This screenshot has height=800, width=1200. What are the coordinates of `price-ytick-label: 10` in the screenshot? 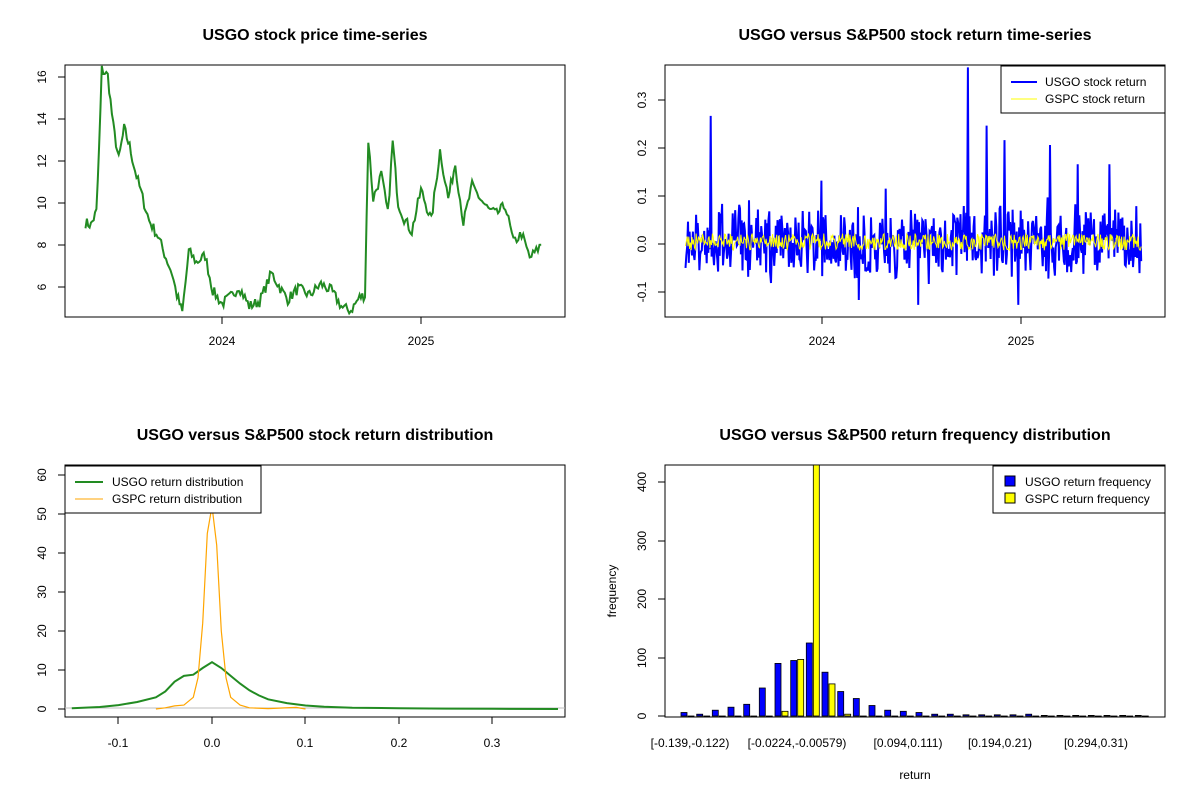 It's located at (42, 203).